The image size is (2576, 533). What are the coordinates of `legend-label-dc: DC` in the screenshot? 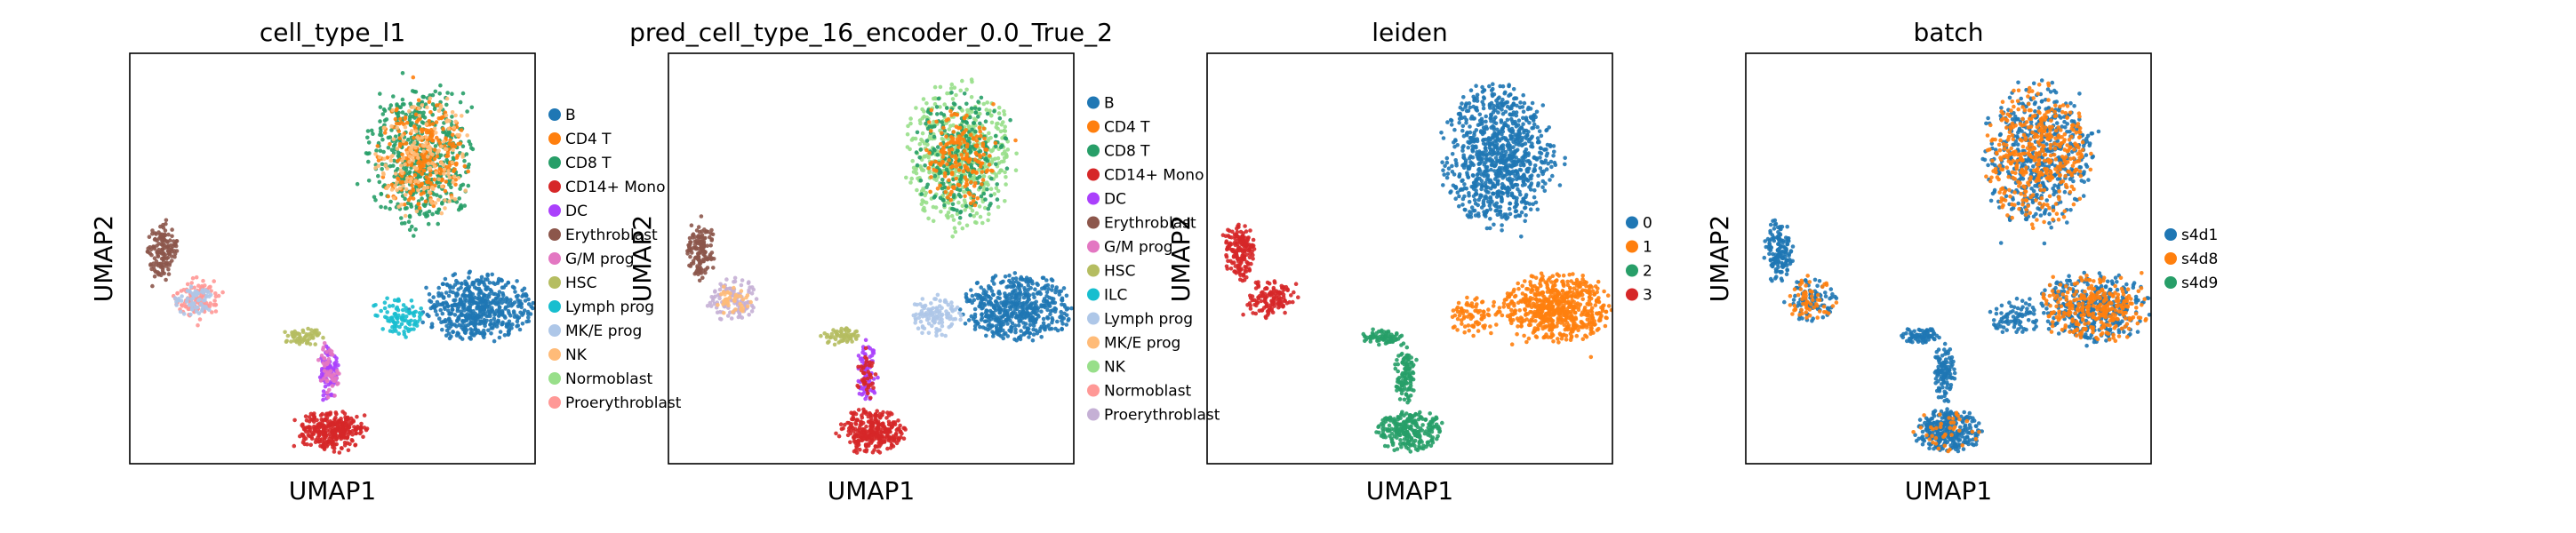 It's located at (1115, 200).